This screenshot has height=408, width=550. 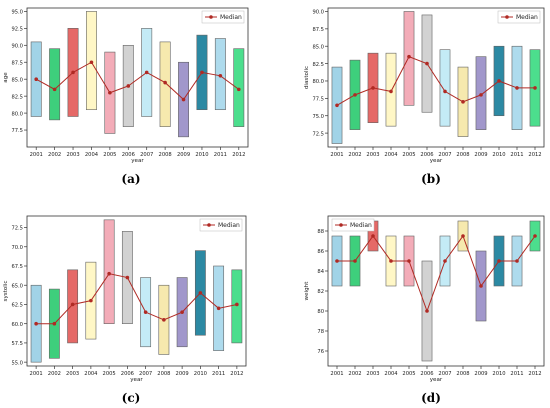 I want to click on y-tick-label: 55.0, so click(x=17, y=363).